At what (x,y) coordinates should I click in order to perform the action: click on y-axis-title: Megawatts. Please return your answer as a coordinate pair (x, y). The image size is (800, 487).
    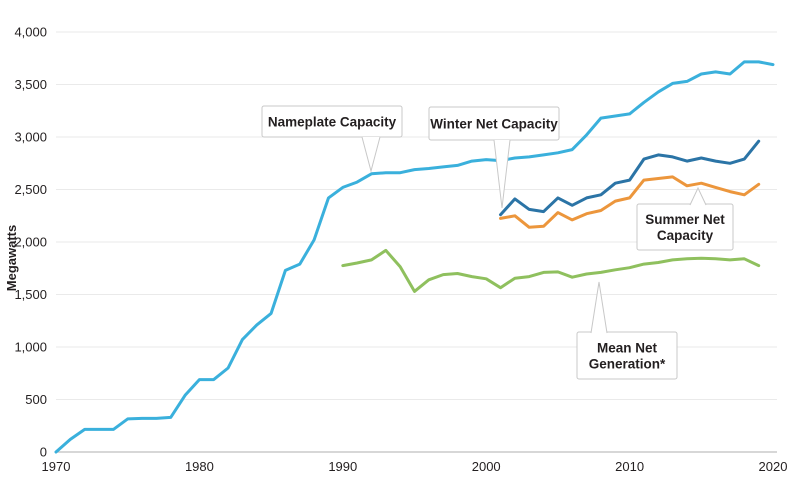
    Looking at the image, I should click on (11, 258).